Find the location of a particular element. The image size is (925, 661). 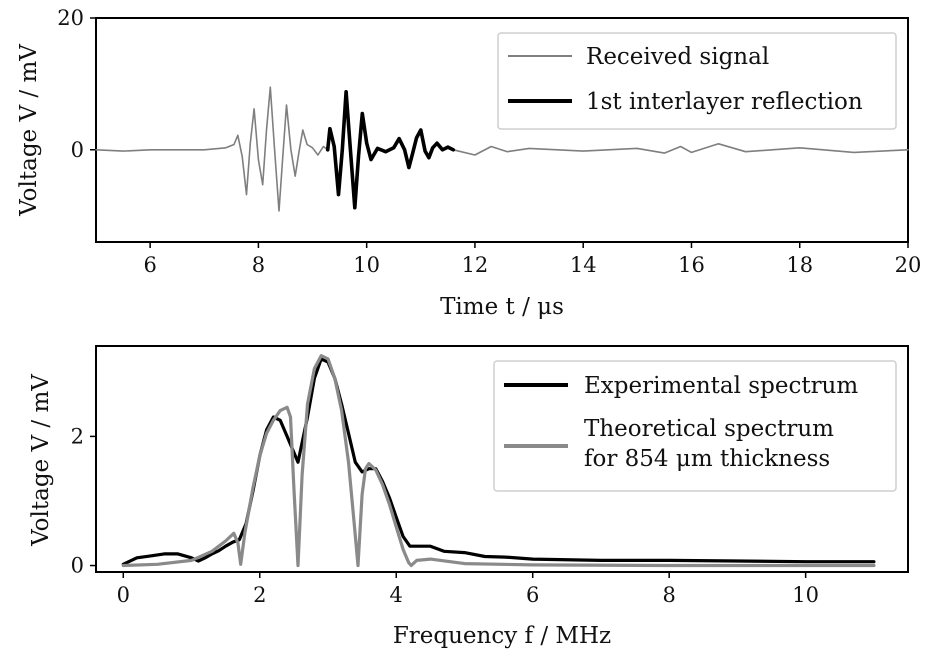

time-xtick-label-8: 8 is located at coordinates (258, 265).